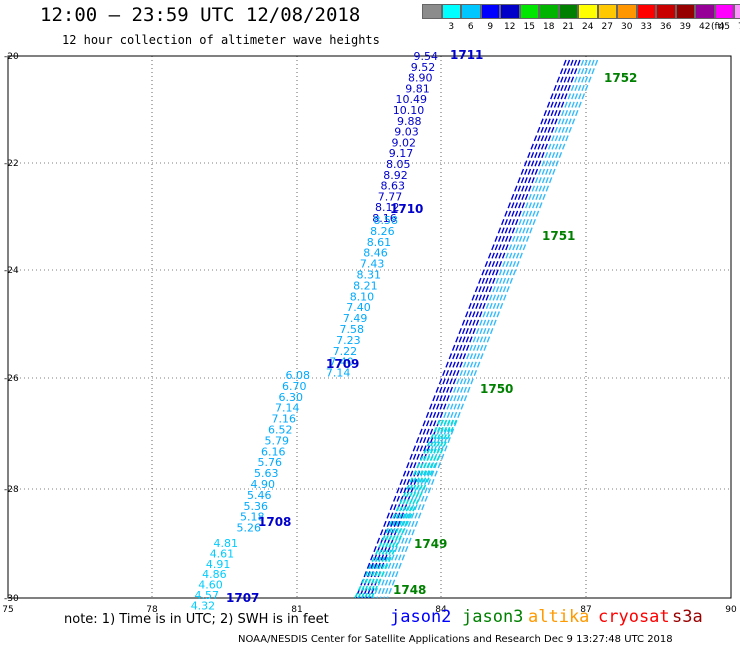  Describe the element at coordinates (249, 528) in the screenshot. I see `wave-height-value: 5.26` at that location.